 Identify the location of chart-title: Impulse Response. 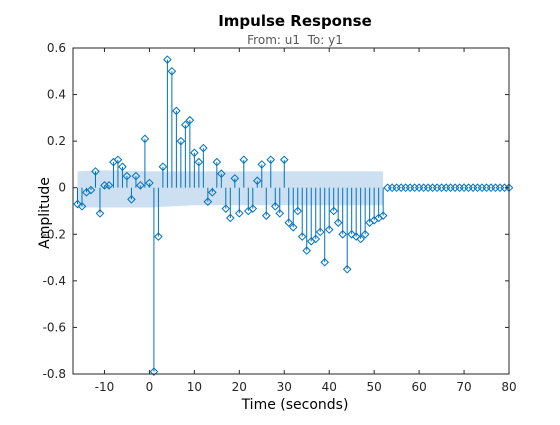
(295, 21).